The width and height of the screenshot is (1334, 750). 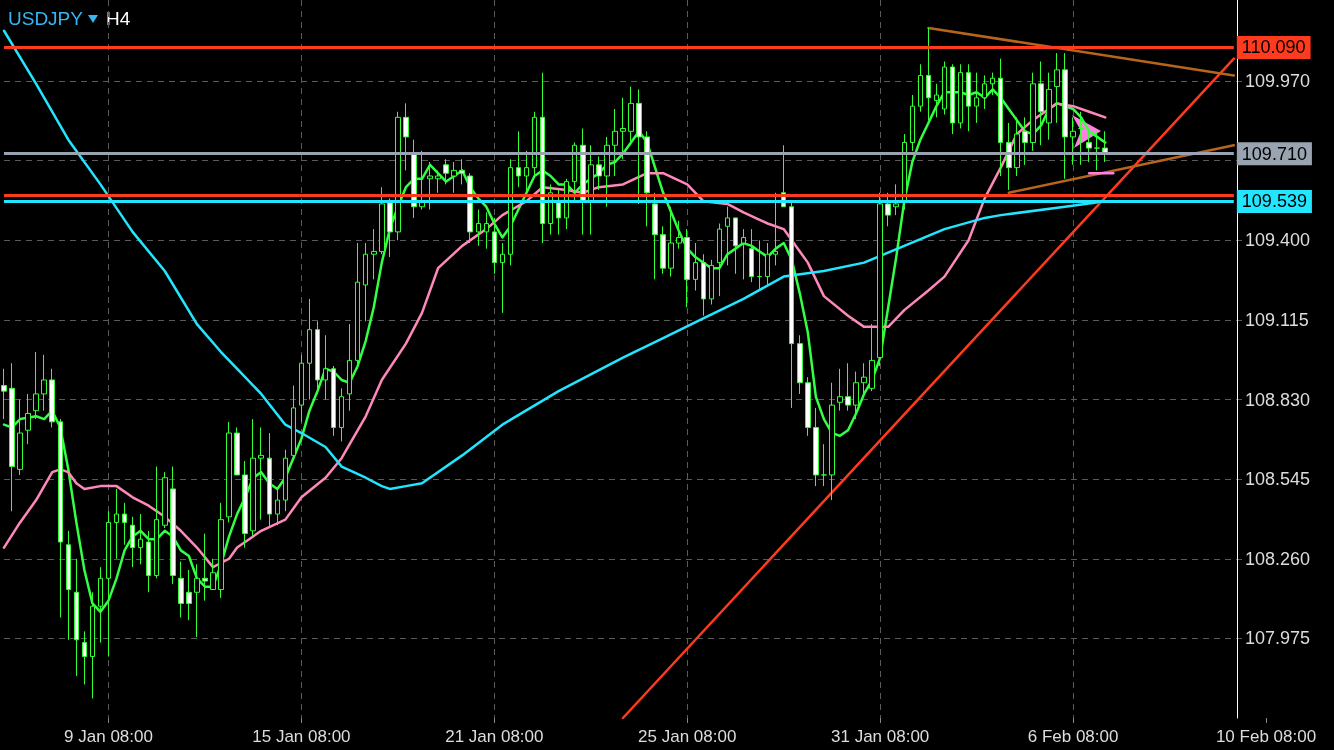 I want to click on x-tick-label: 31 Jan 08:00, so click(x=880, y=736).